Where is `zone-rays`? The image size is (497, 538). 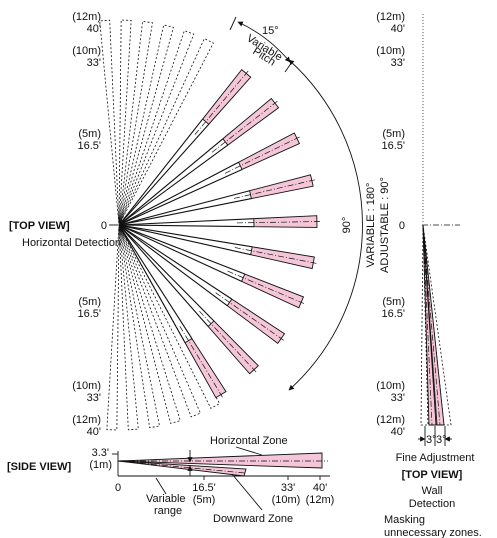 zone-rays is located at coordinates (186, 230).